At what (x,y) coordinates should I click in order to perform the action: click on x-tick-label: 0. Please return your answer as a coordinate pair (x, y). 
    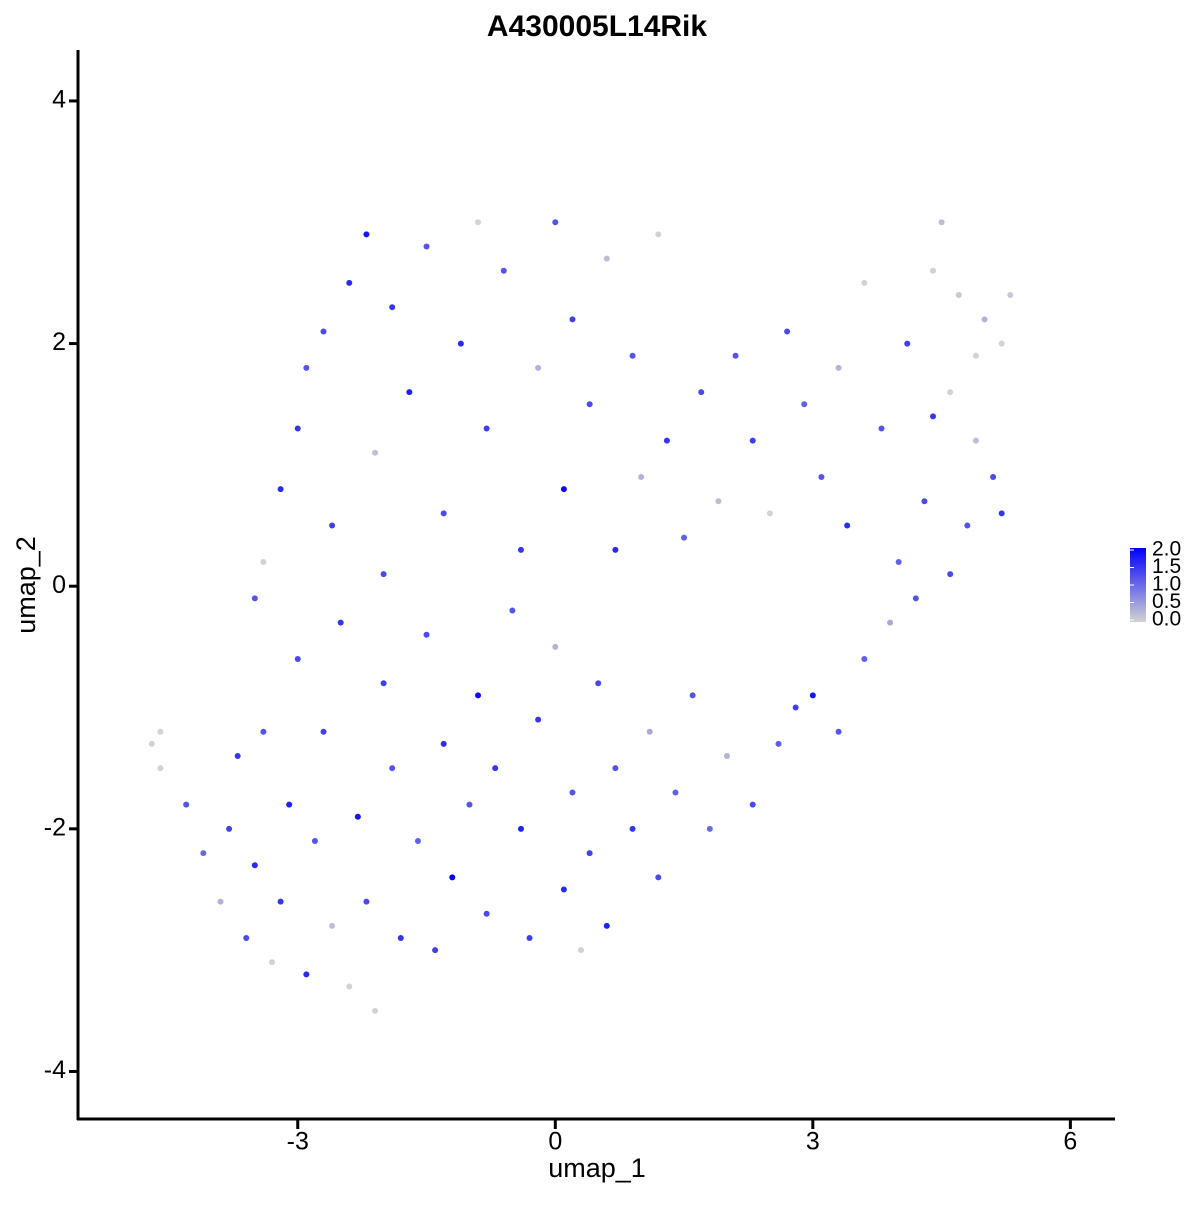
    Looking at the image, I should click on (555, 1142).